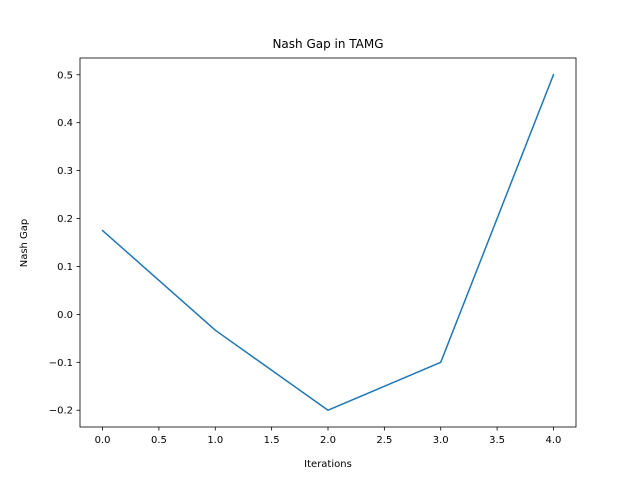  Describe the element at coordinates (65, 171) in the screenshot. I see `y-tick-label: 0.3` at that location.